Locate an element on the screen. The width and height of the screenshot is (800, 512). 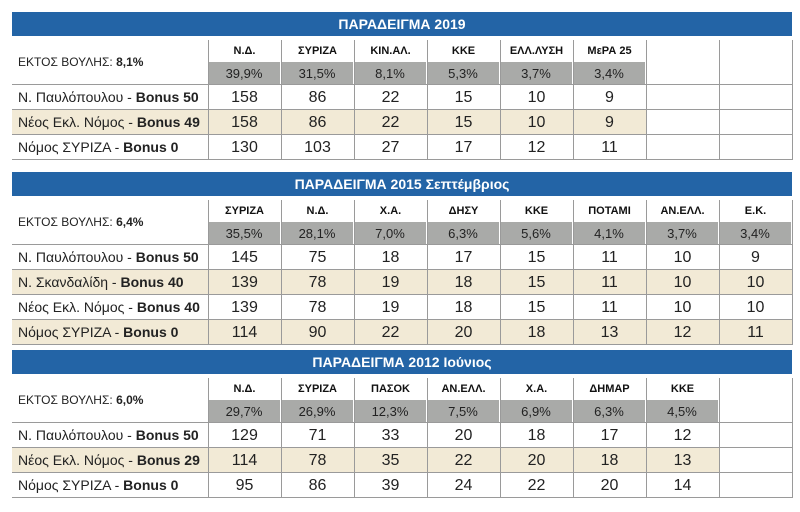
seats: 12 is located at coordinates (536, 147).